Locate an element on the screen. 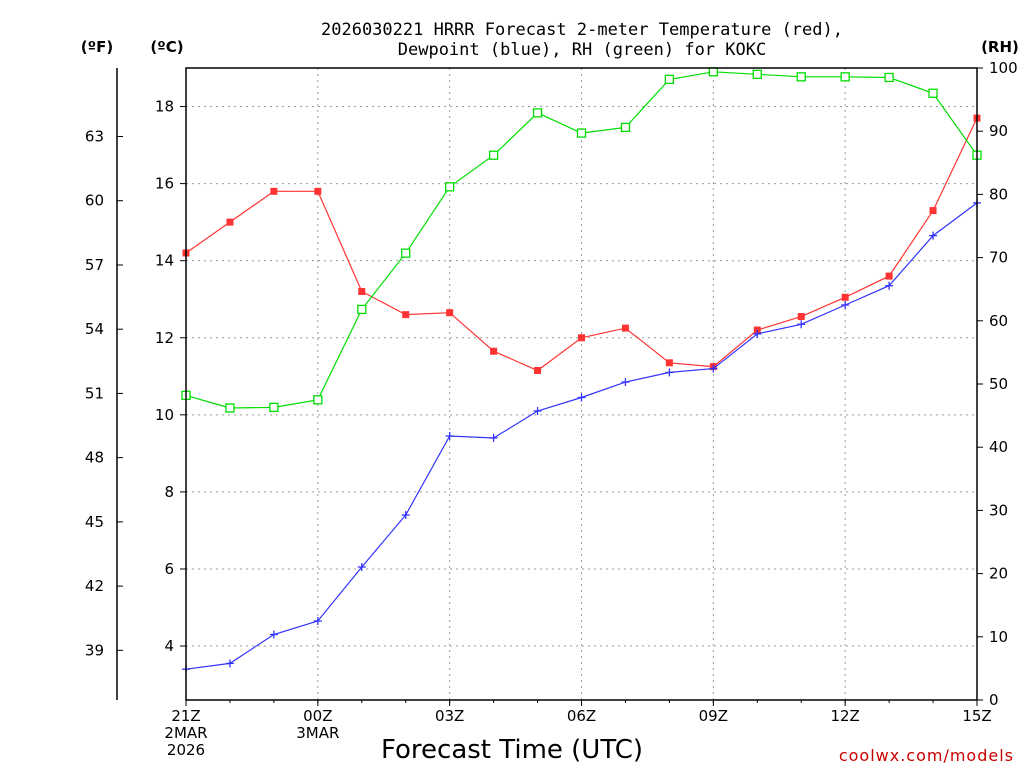  f-tick-label: 57 is located at coordinates (94, 265).